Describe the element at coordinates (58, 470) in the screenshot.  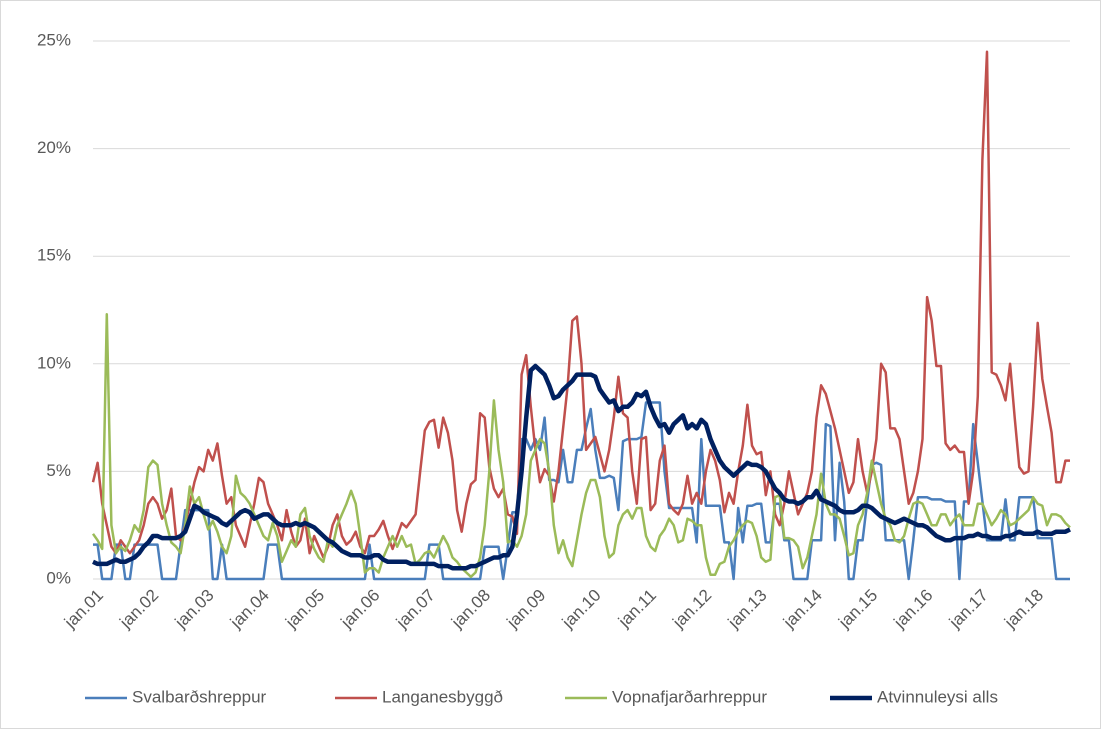
I see `y-tick-label: 5%` at that location.